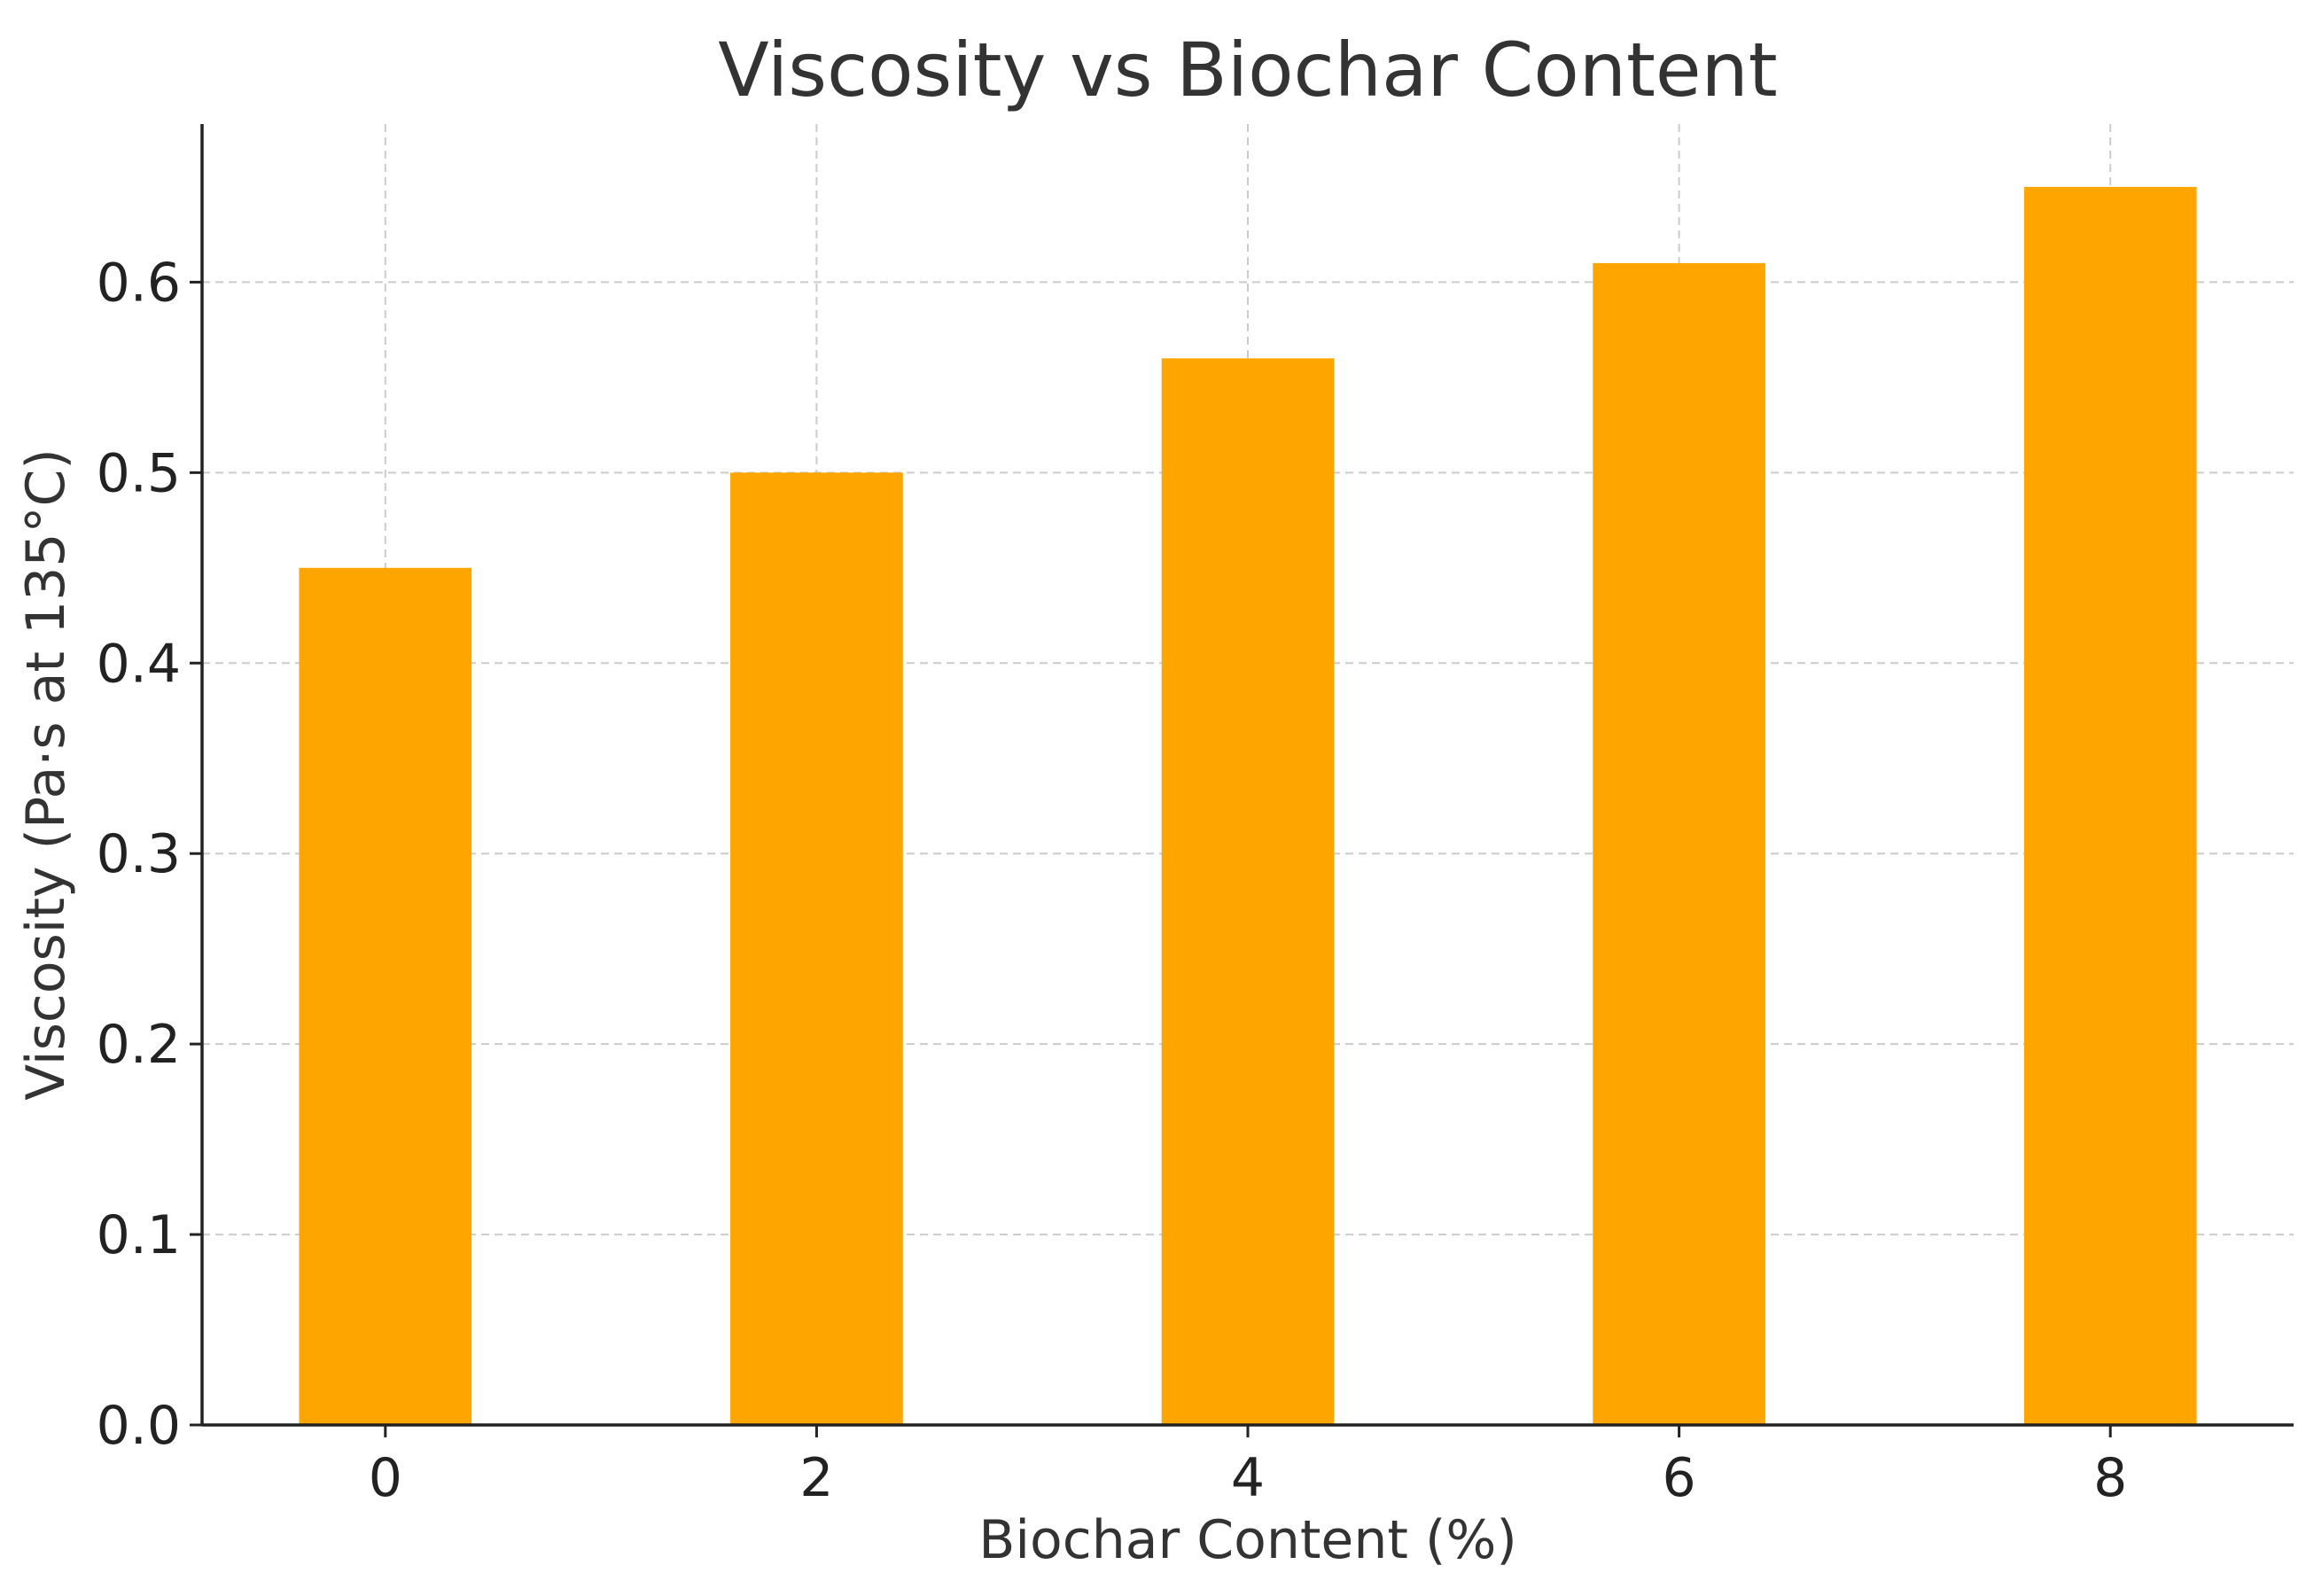 The image size is (2314, 1596). What do you see at coordinates (1247, 70) in the screenshot?
I see `chart-title: Viscosity vs Biochar Content` at bounding box center [1247, 70].